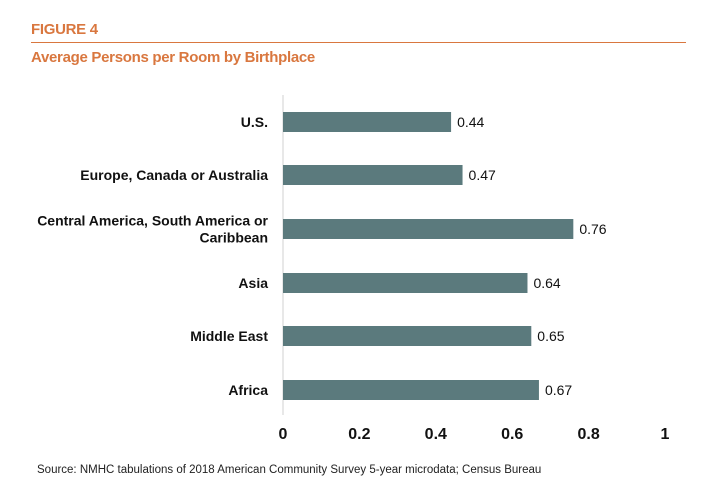 This screenshot has height=494, width=720. What do you see at coordinates (152, 221) in the screenshot?
I see `category-label: Central America, South America or` at bounding box center [152, 221].